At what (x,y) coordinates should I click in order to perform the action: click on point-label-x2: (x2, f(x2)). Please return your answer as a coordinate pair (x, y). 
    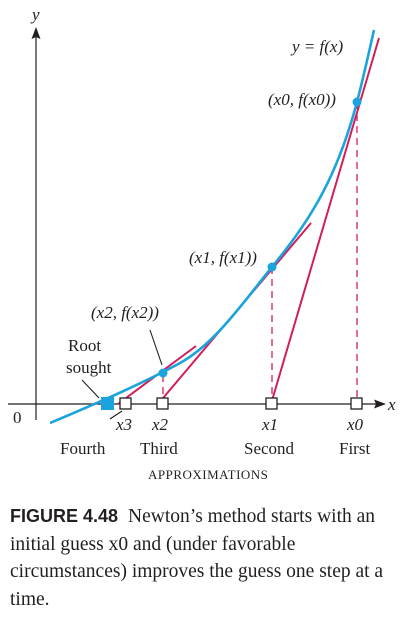
    Looking at the image, I should click on (125, 312).